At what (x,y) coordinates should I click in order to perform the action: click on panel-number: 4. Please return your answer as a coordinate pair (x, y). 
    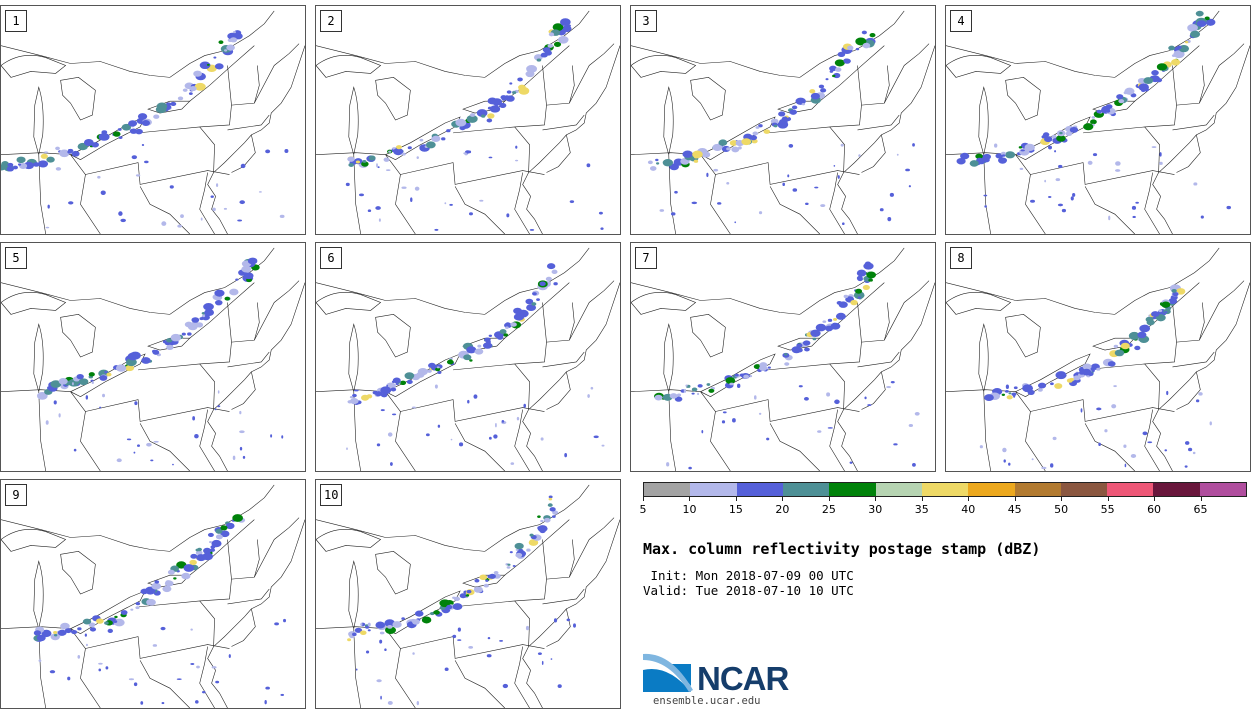
    Looking at the image, I should click on (961, 21).